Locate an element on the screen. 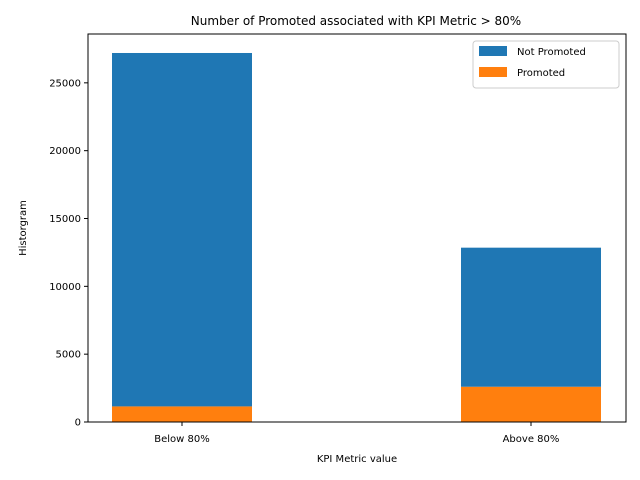  y-tick-label: 10000 is located at coordinates (65, 287).